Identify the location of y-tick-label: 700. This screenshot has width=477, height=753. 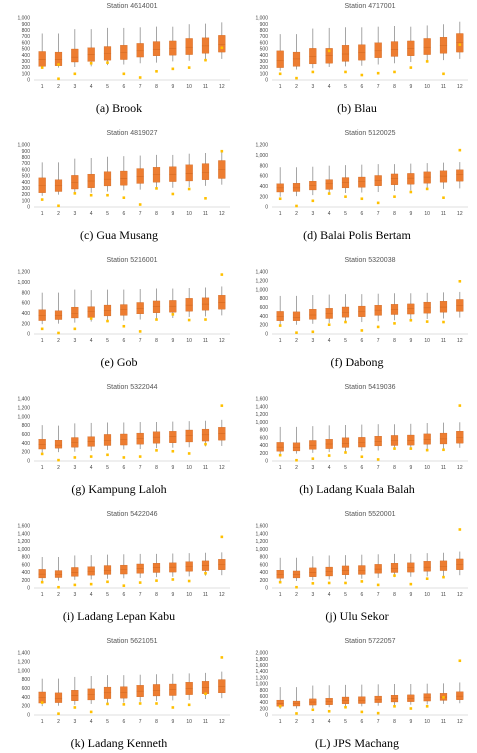
(26, 164).